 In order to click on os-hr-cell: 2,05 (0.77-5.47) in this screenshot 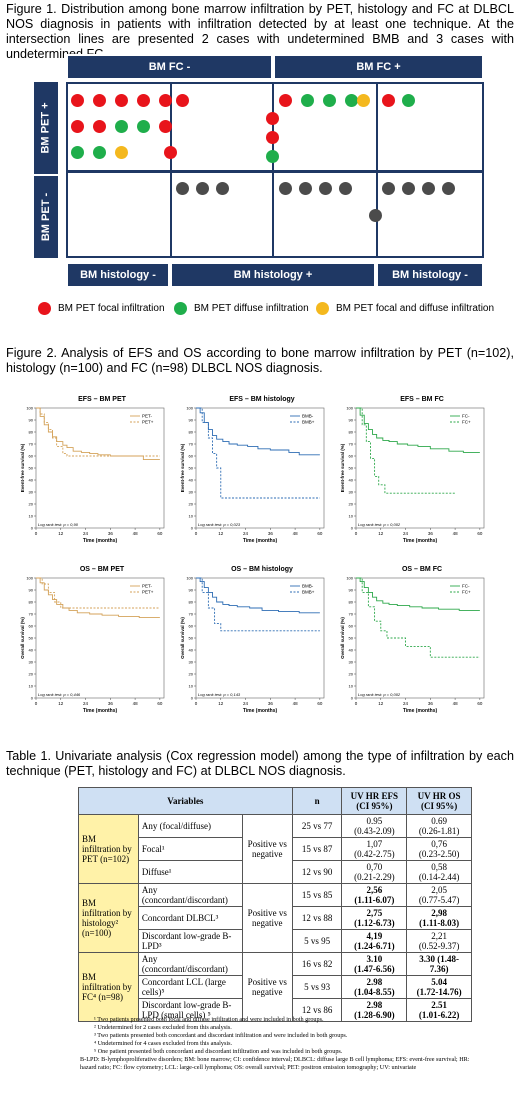, I will do `click(439, 895)`.